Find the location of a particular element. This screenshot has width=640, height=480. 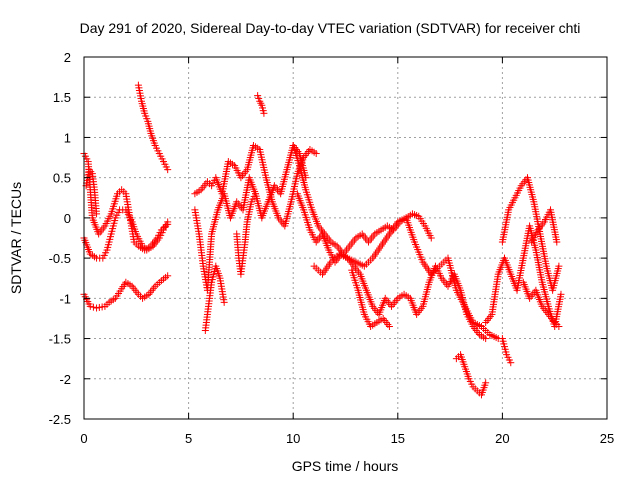

y-axis-label: SDTVAR / TECUs is located at coordinates (16, 238).